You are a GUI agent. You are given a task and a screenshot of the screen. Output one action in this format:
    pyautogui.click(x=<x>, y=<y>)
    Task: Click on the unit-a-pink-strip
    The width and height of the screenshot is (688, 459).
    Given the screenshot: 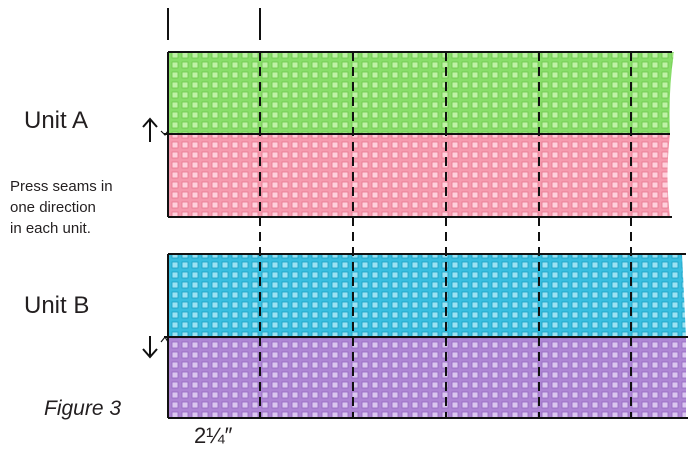 What is the action you would take?
    pyautogui.click(x=419, y=175)
    